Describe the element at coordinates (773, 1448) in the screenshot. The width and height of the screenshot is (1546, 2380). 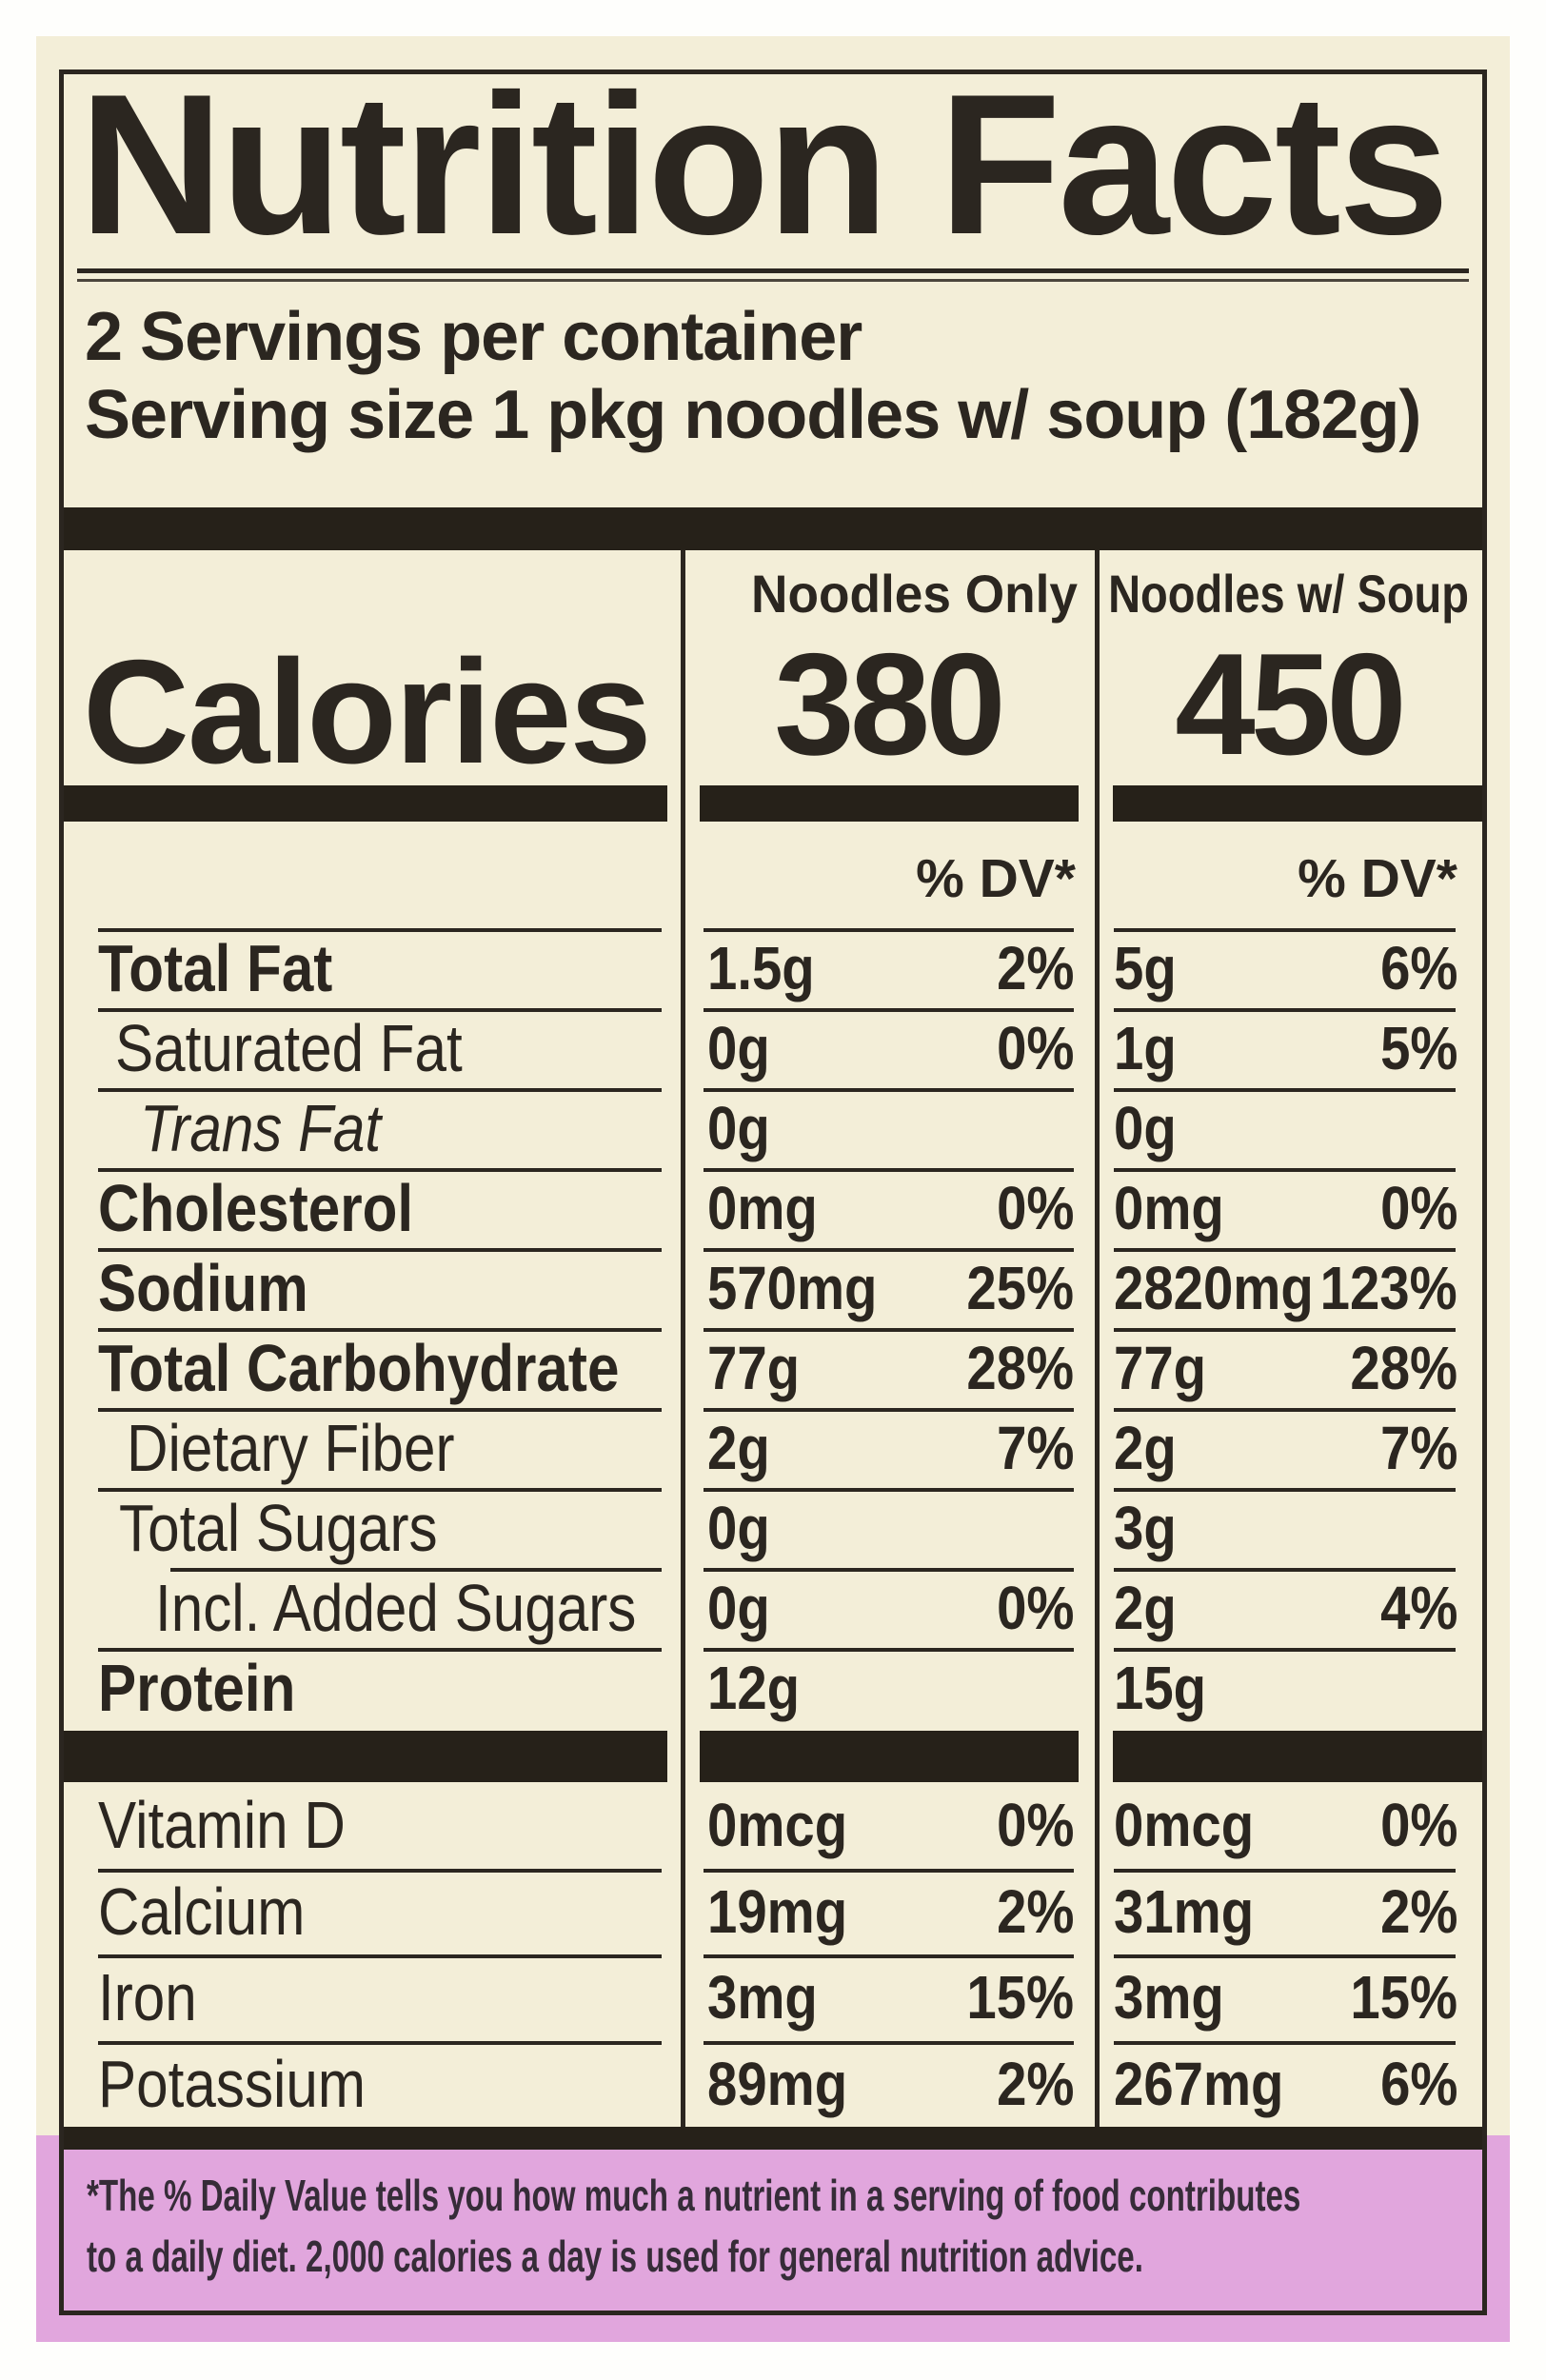
I see `row-dietary-fiber: Dietary Fiber 2g 7% 2g 7%` at that location.